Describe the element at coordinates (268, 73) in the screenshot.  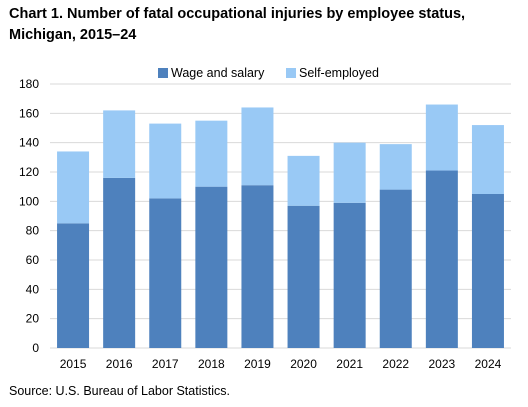
I see `legend: Wage and salary Self-employed` at that location.